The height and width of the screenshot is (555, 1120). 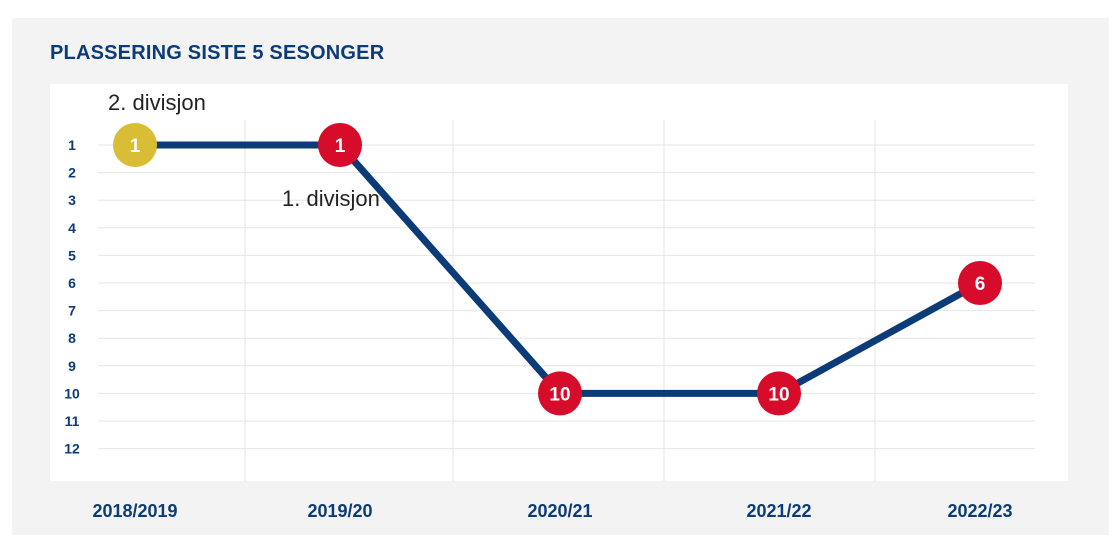 What do you see at coordinates (72, 283) in the screenshot?
I see `y-tick-label: 6` at bounding box center [72, 283].